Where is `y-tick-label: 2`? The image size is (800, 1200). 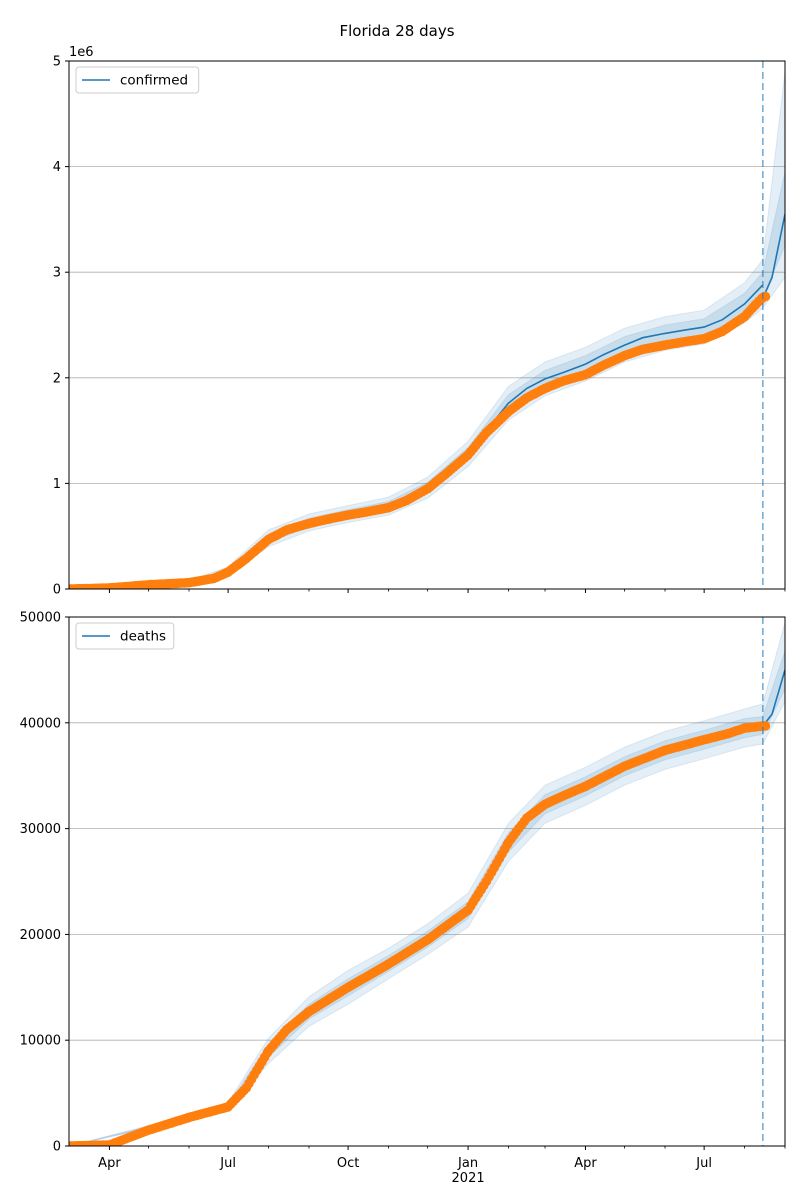
y-tick-label: 2 is located at coordinates (57, 378).